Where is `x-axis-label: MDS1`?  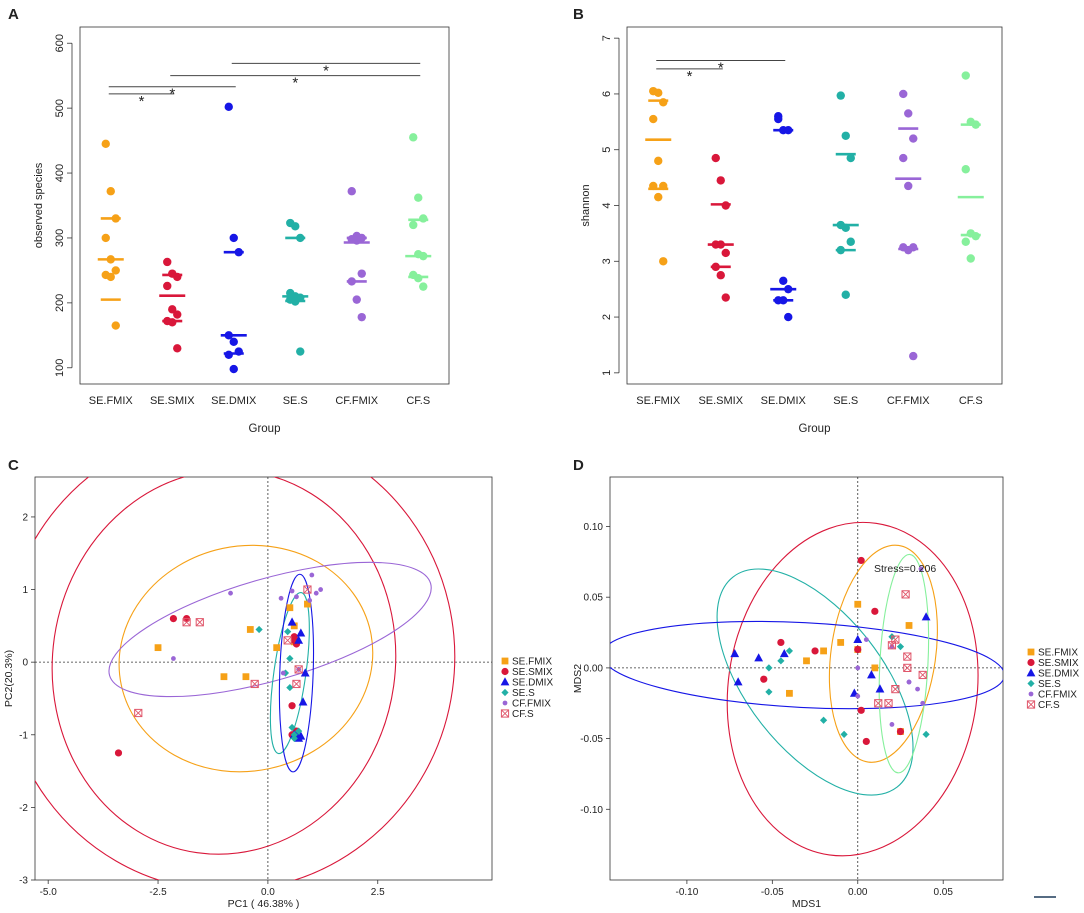
x-axis-label: MDS1 is located at coordinates (806, 904).